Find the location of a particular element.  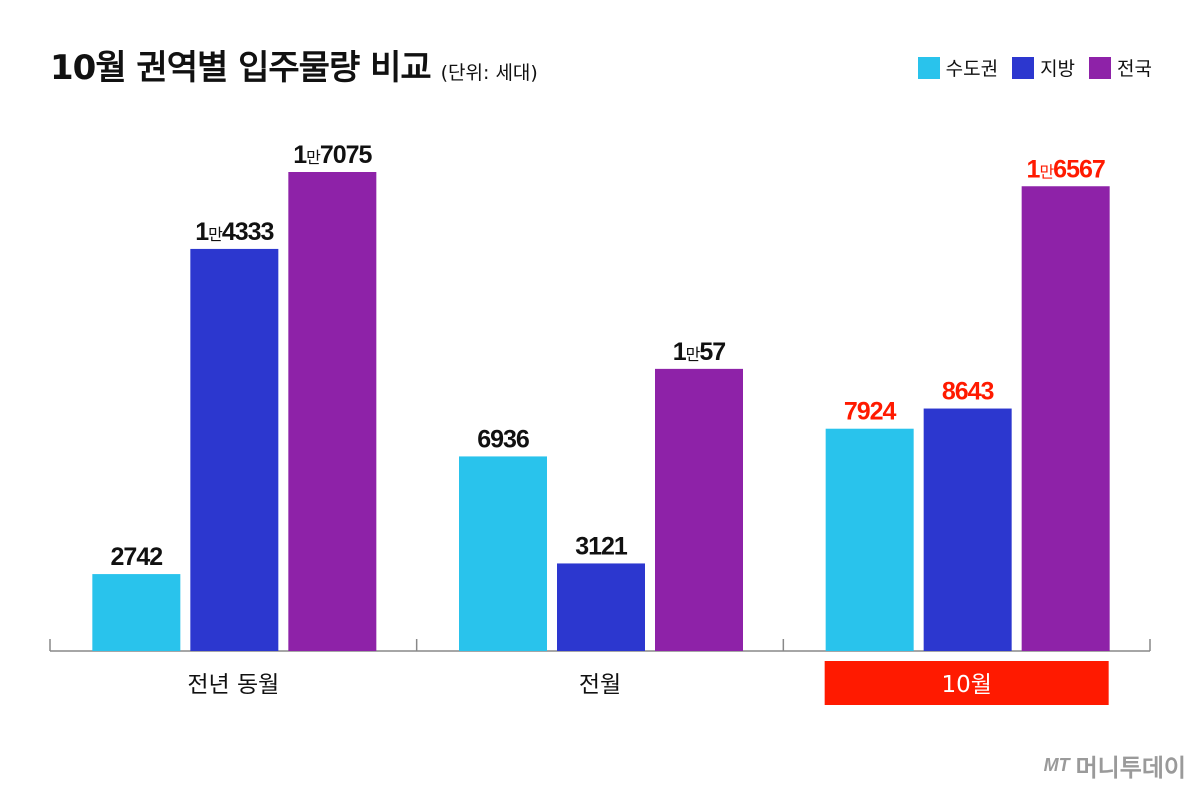

legend-label: 수도권 is located at coordinates (972, 69).